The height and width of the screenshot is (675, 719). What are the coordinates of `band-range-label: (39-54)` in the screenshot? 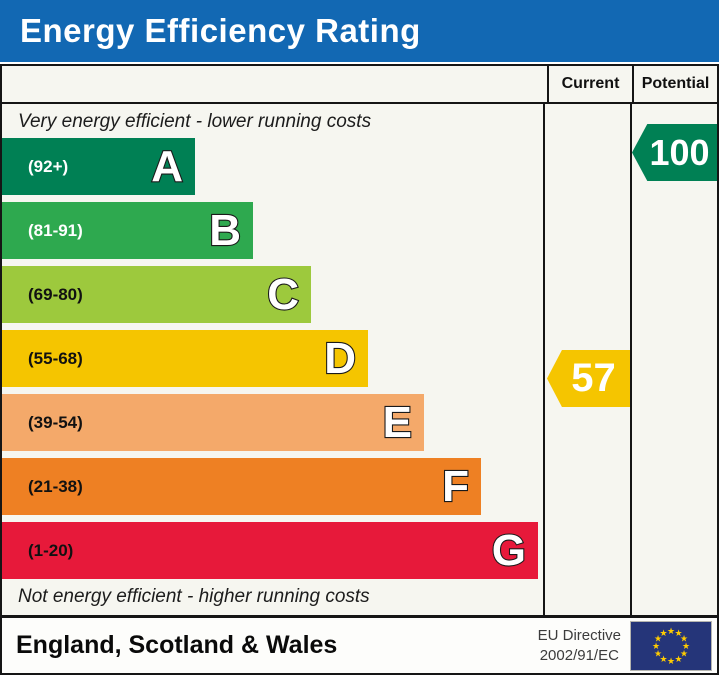 It's located at (55, 422).